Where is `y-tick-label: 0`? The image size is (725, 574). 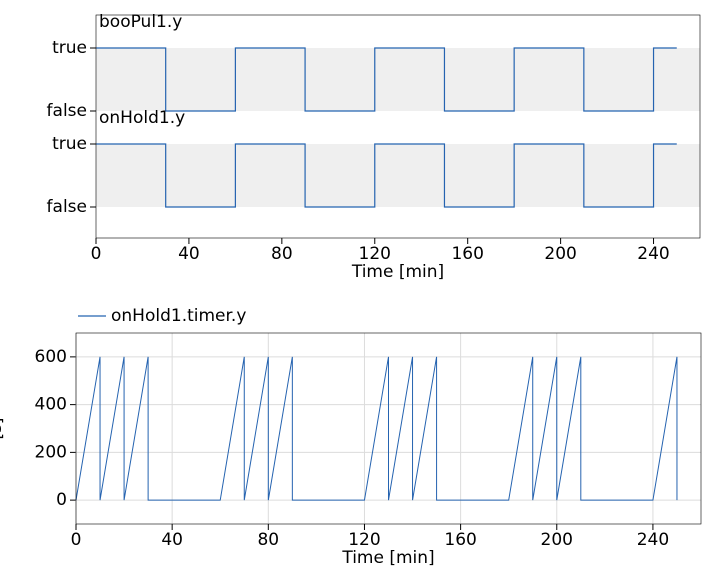 y-tick-label: 0 is located at coordinates (61, 500).